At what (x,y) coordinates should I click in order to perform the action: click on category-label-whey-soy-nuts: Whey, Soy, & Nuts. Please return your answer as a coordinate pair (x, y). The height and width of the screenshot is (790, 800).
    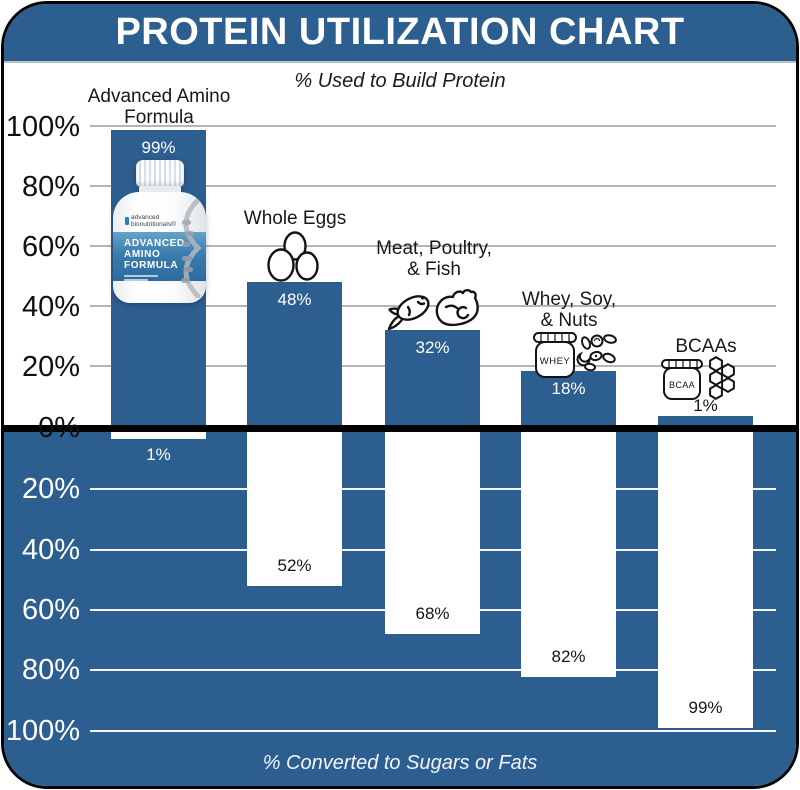
    Looking at the image, I should click on (569, 310).